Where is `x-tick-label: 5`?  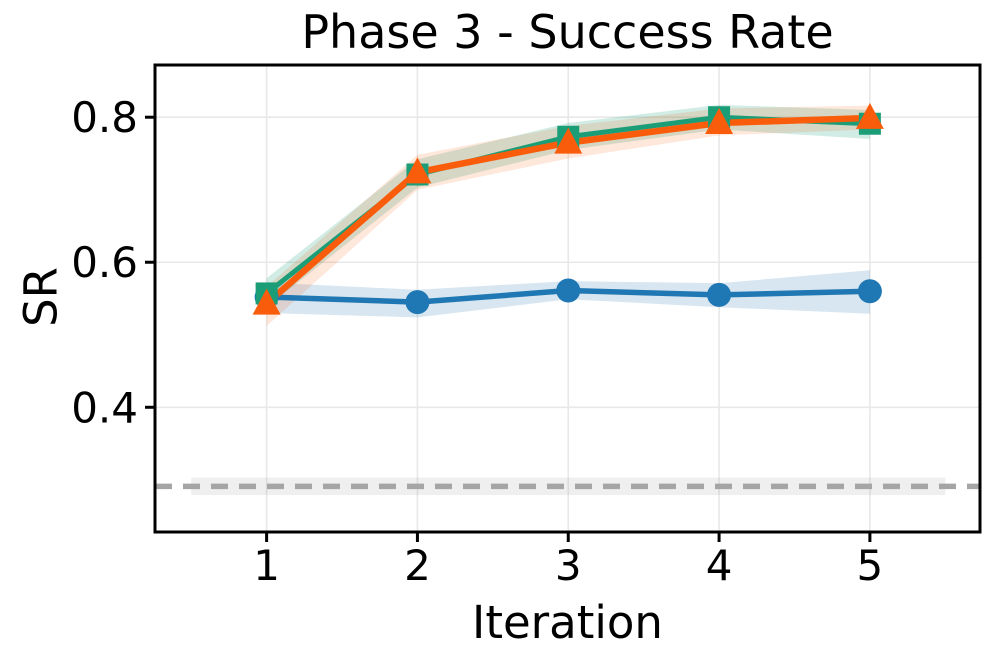 x-tick-label: 5 is located at coordinates (870, 565).